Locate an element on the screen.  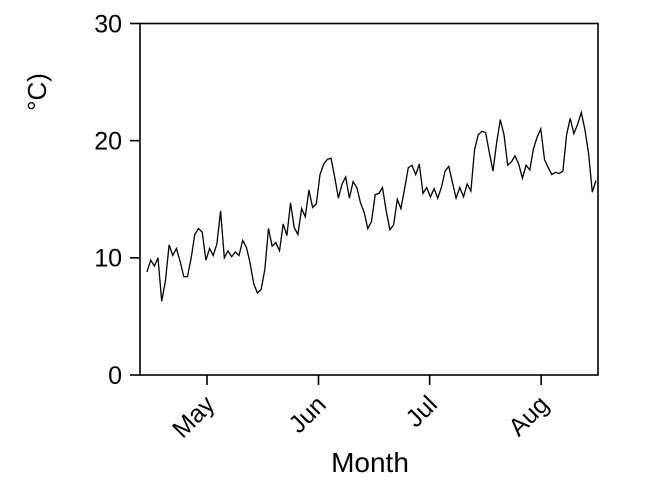
x-tick-label: Jul is located at coordinates (421, 411).